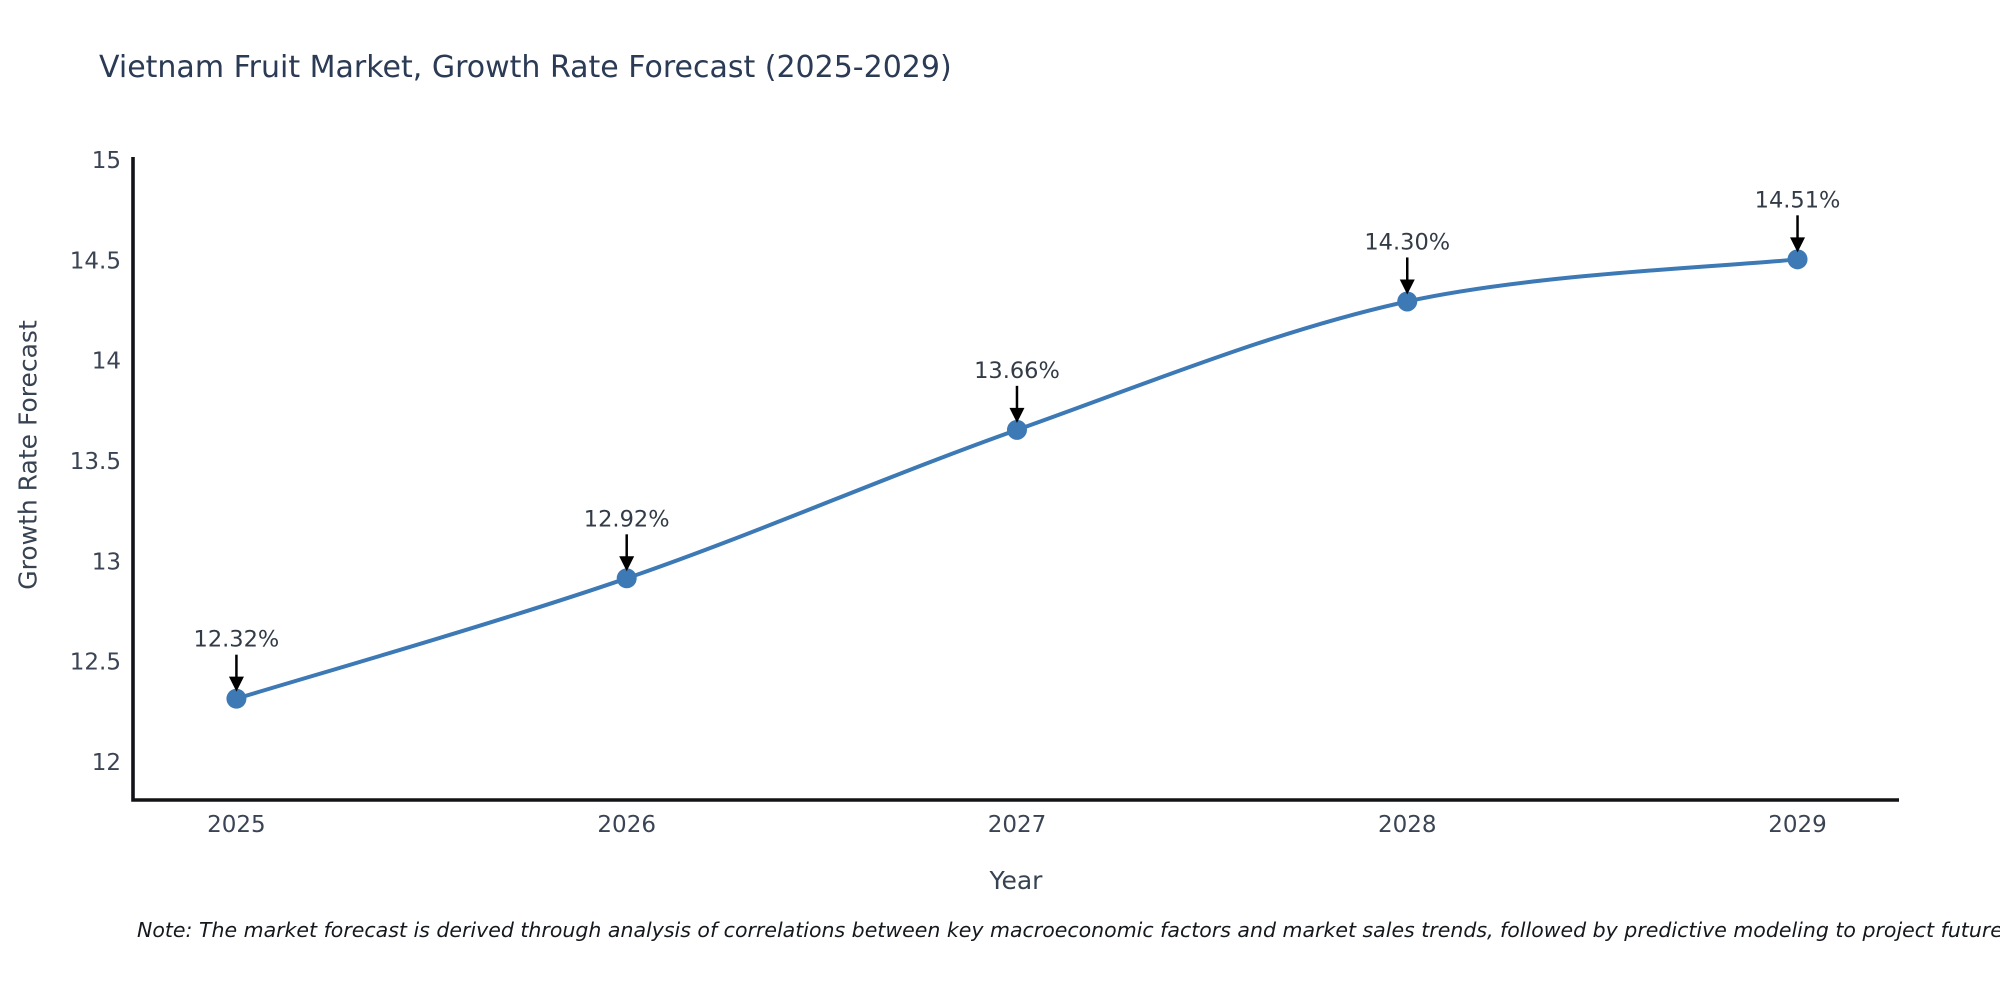 The image size is (2000, 1000). Describe the element at coordinates (627, 519) in the screenshot. I see `annotation-label: 12.92%` at that location.